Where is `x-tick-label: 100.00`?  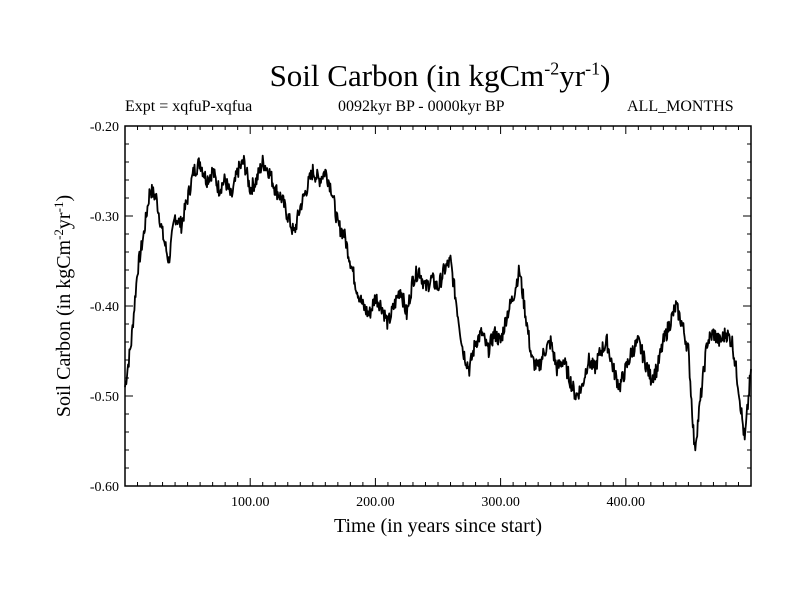
x-tick-label: 100.00 is located at coordinates (250, 502).